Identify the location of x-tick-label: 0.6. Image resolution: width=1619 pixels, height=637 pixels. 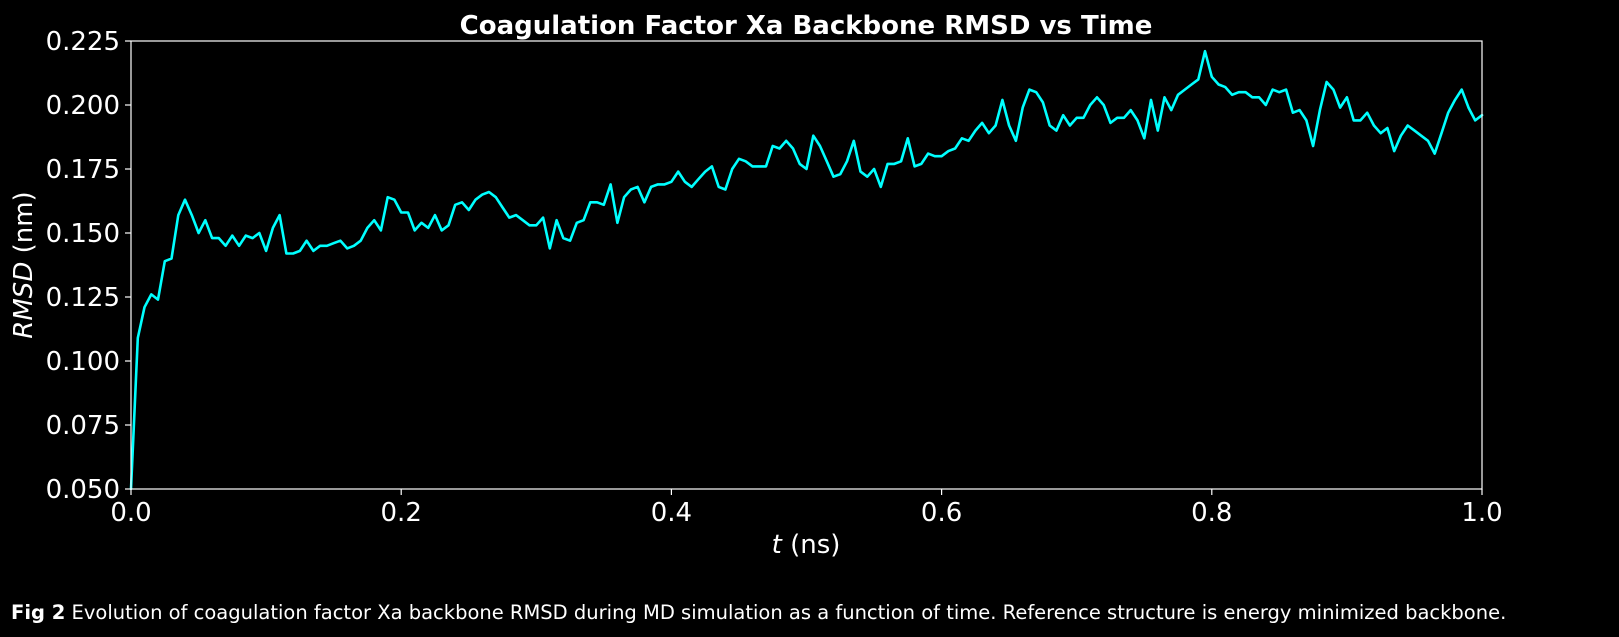
(941, 513).